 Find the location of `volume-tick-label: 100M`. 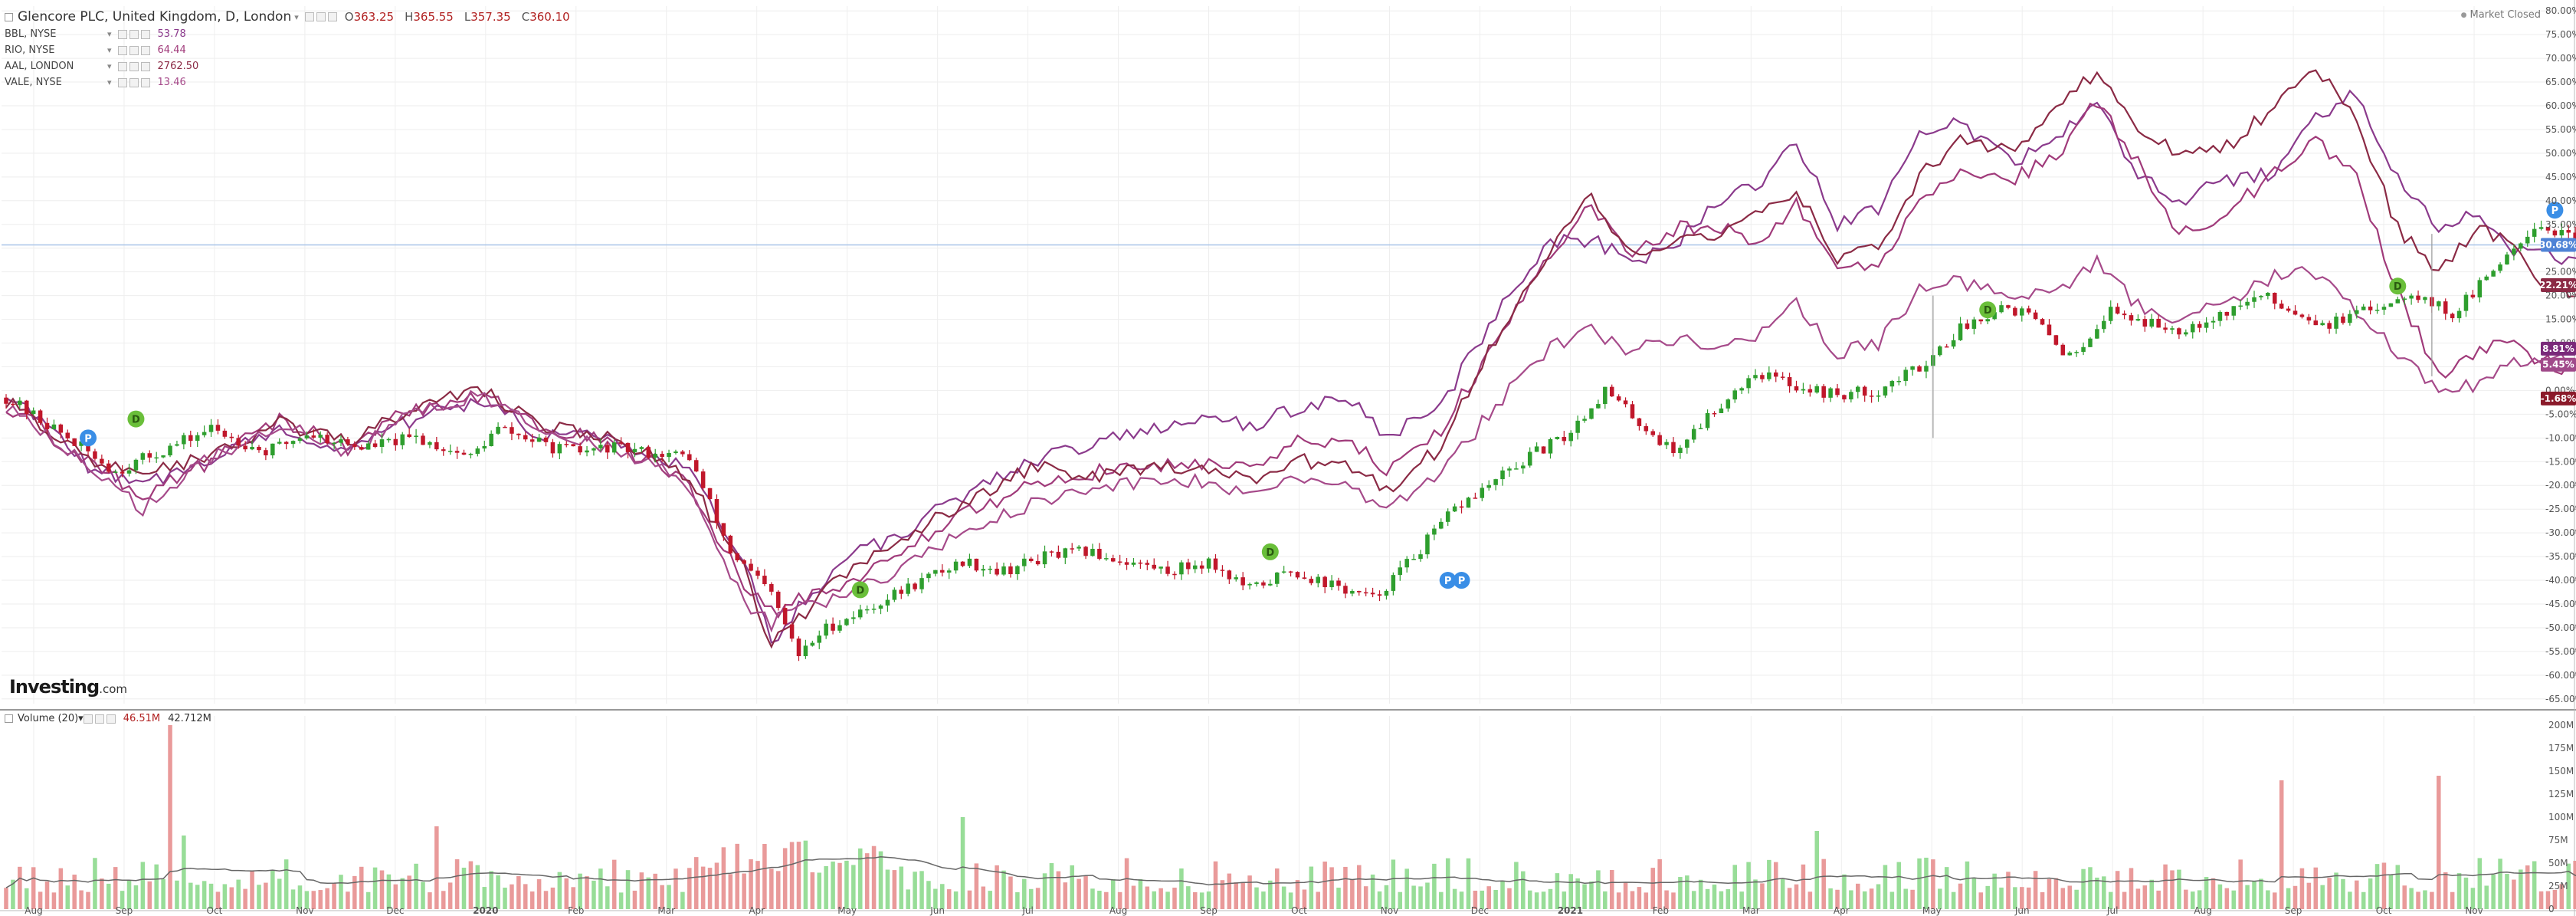

volume-tick-label: 100M is located at coordinates (2561, 817).